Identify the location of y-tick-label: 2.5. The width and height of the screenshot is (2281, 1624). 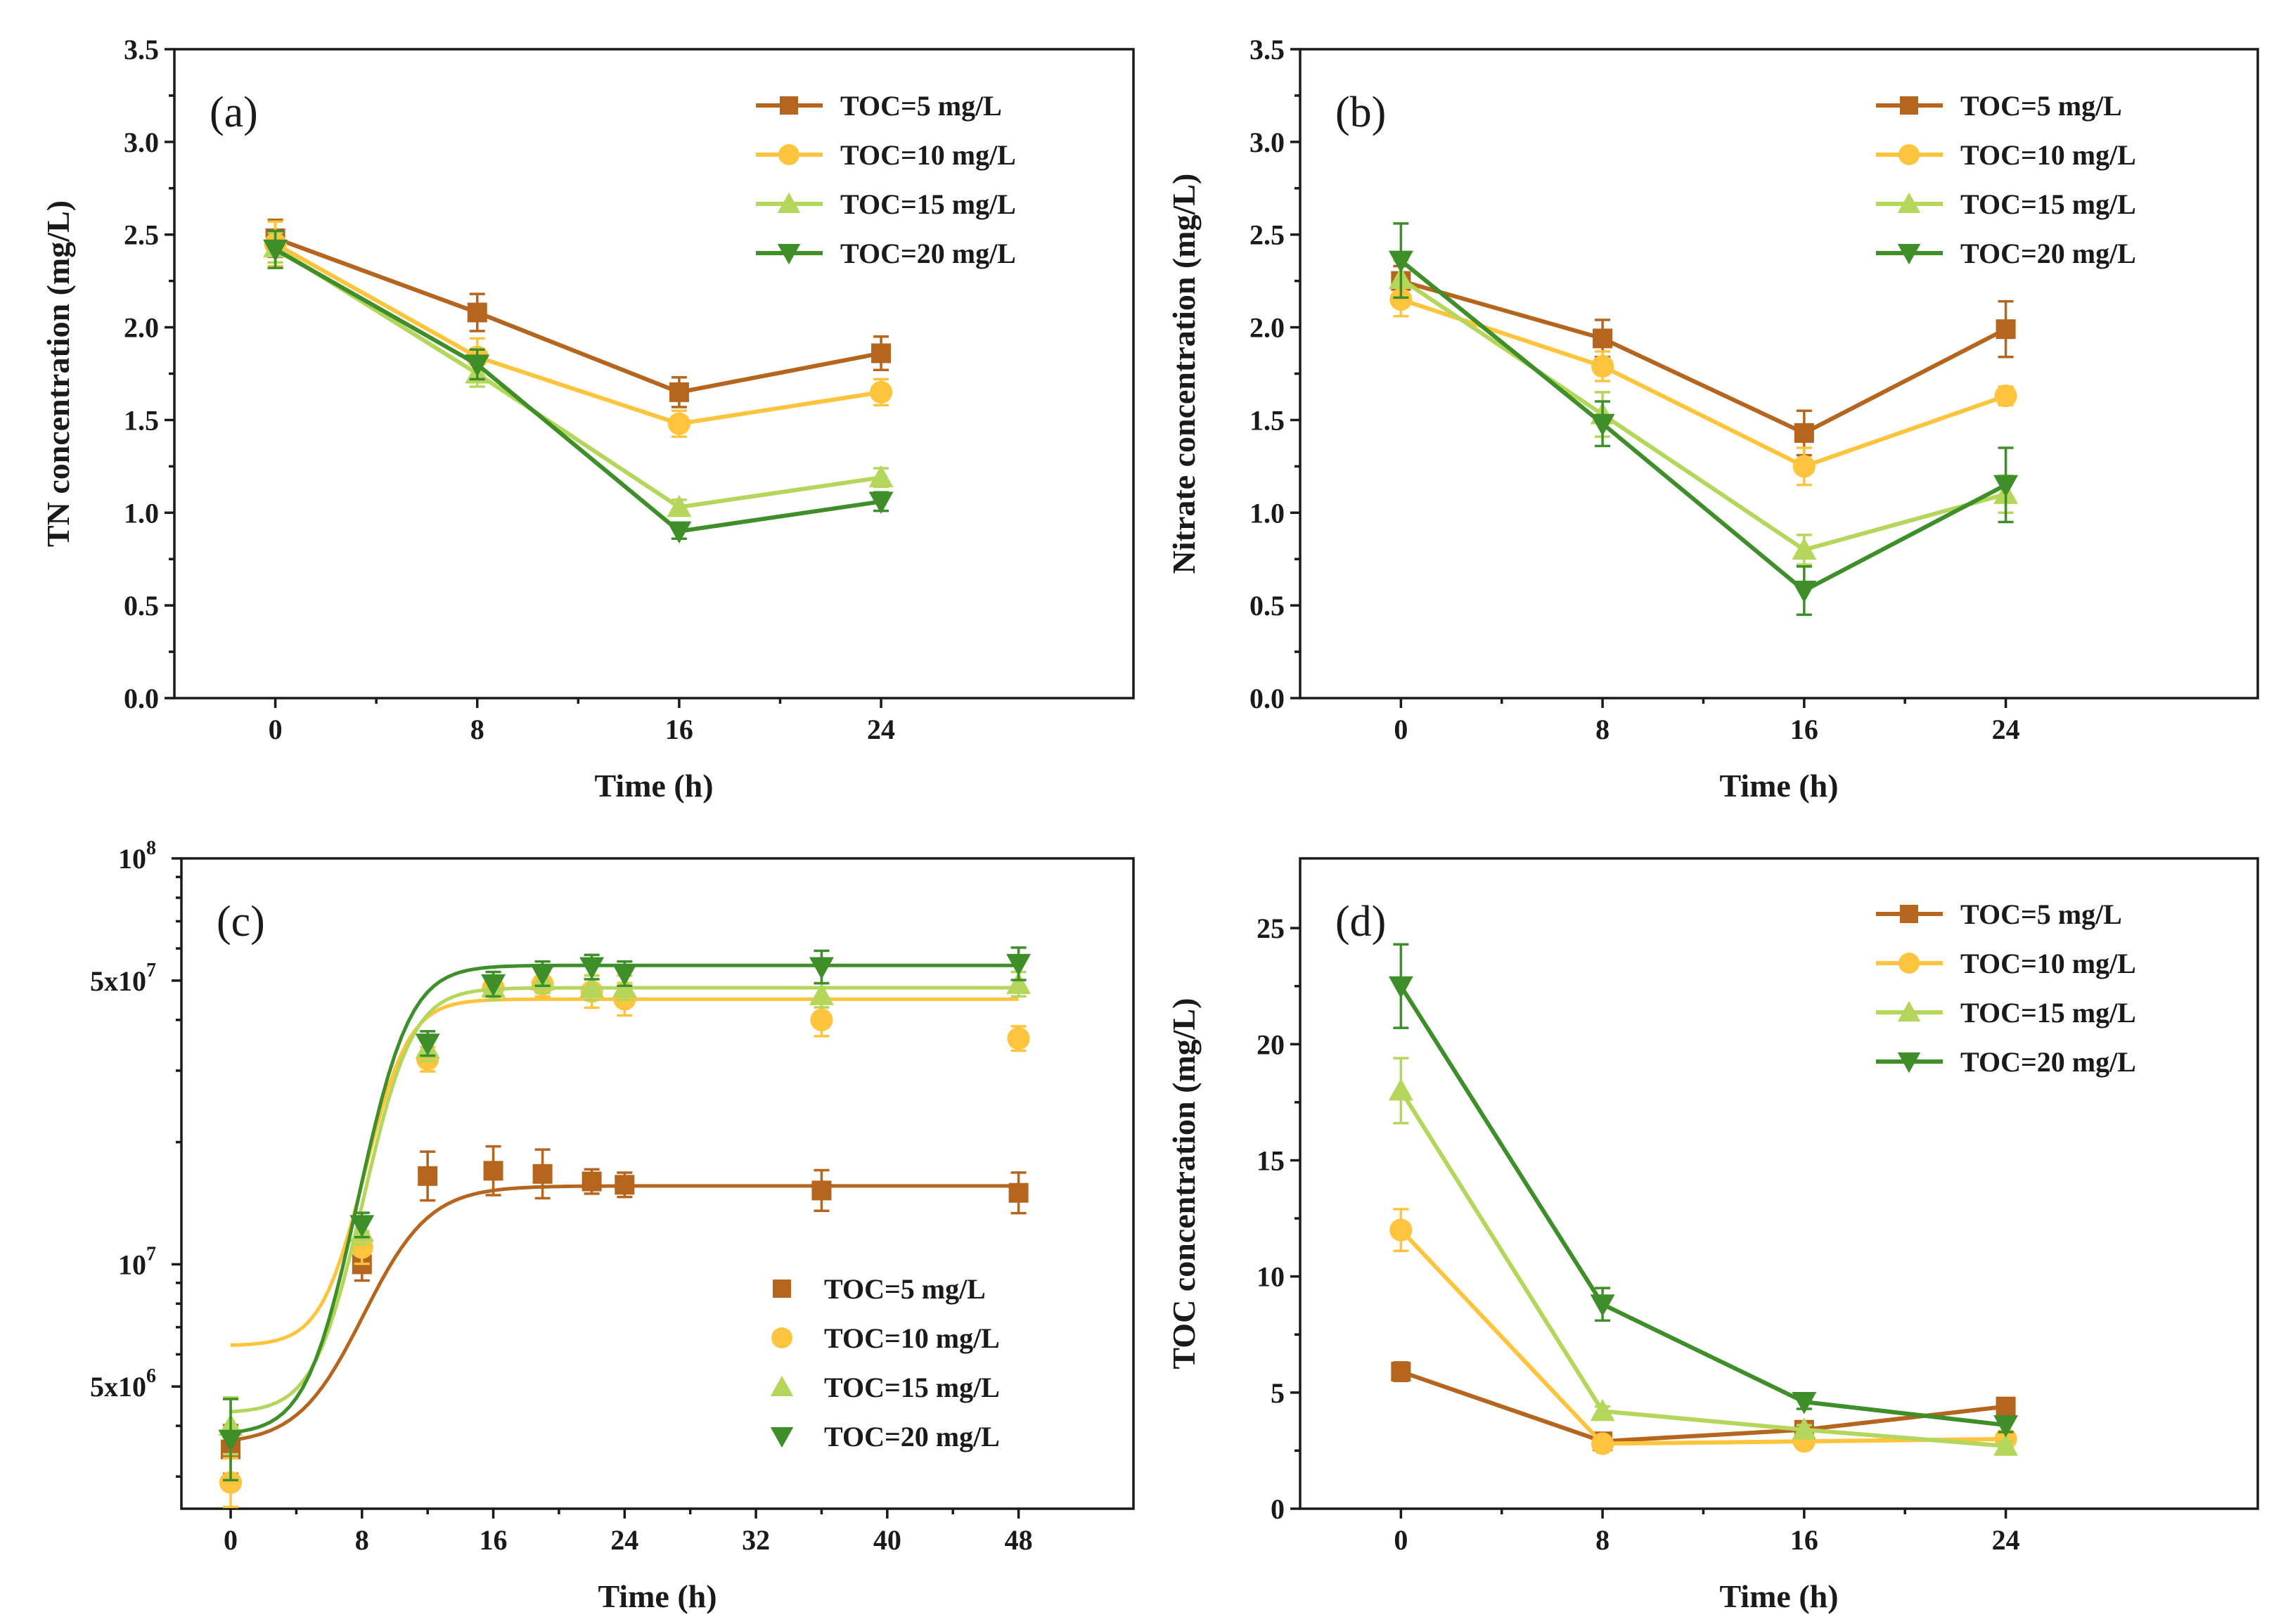
(1267, 235).